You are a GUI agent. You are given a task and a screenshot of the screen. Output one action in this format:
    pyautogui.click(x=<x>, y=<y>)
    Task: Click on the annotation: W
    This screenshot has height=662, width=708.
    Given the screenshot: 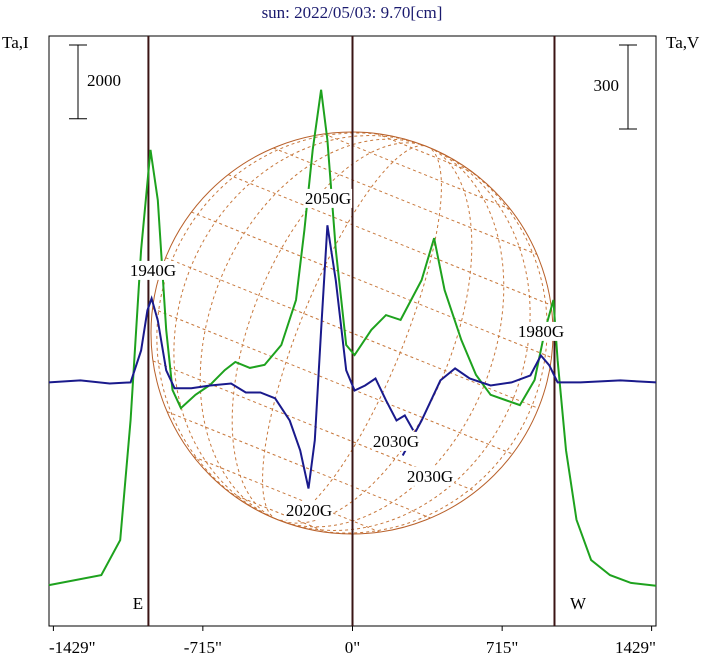 What is the action you would take?
    pyautogui.click(x=578, y=603)
    